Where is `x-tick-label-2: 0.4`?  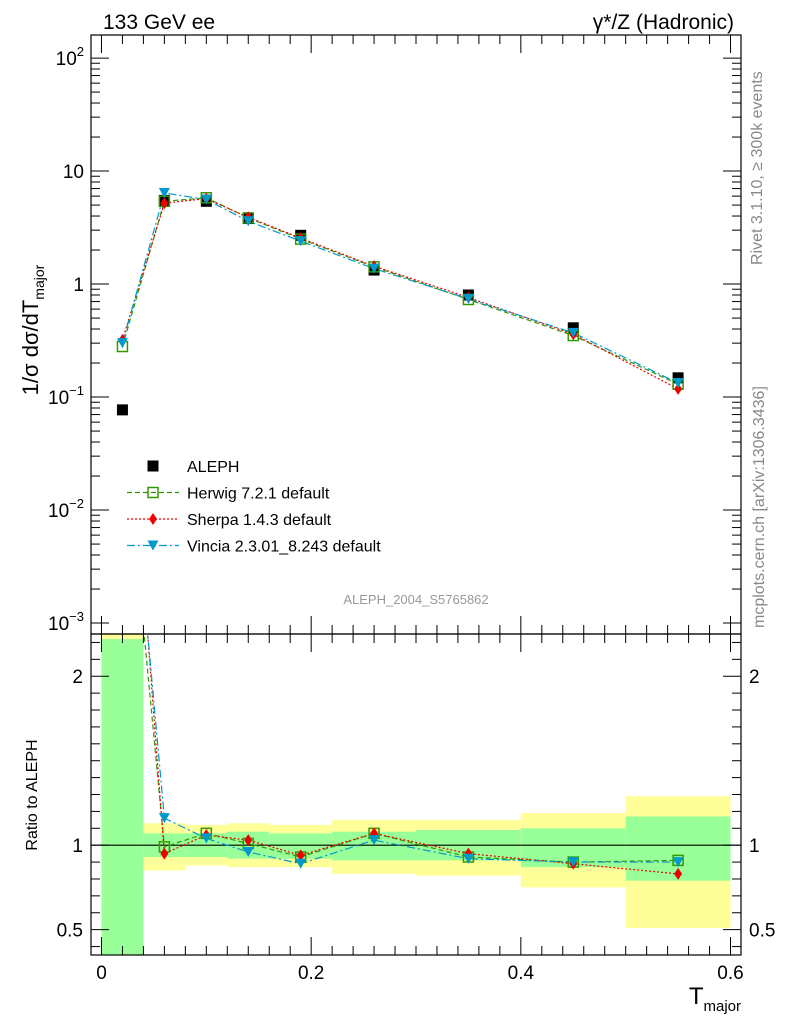 x-tick-label-2: 0.4 is located at coordinates (521, 973).